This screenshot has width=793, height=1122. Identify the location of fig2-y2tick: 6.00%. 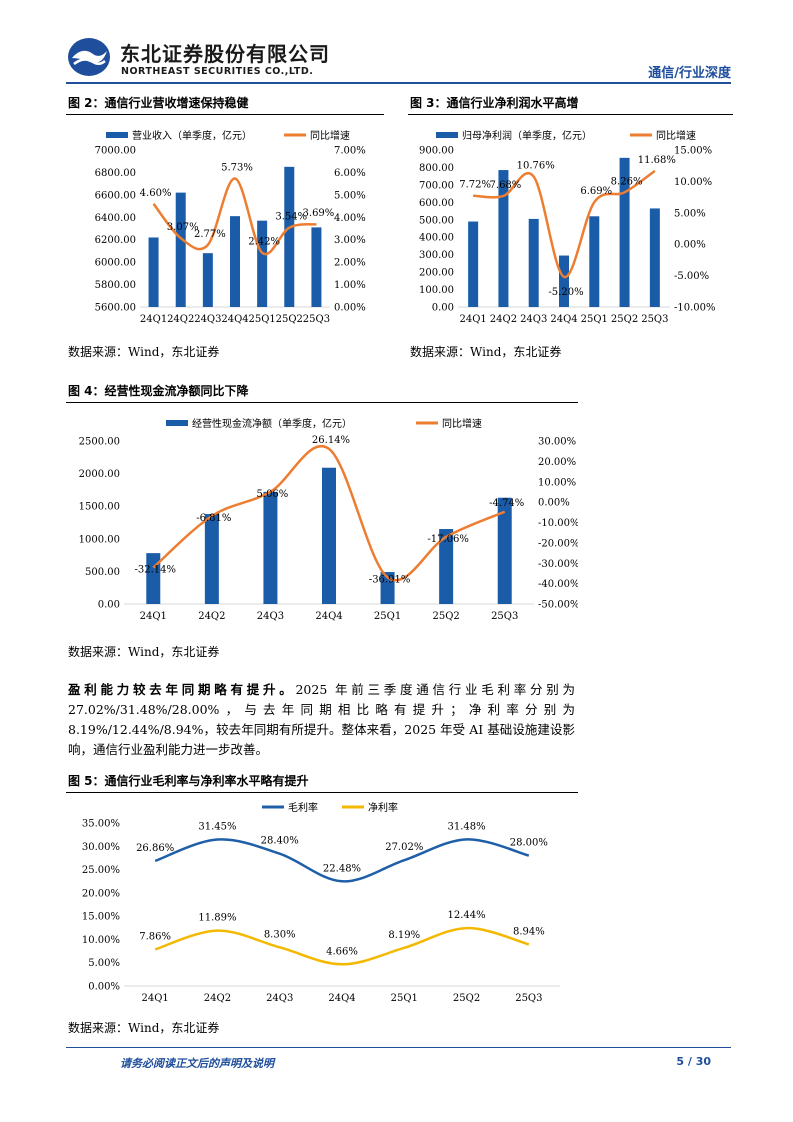
(350, 173).